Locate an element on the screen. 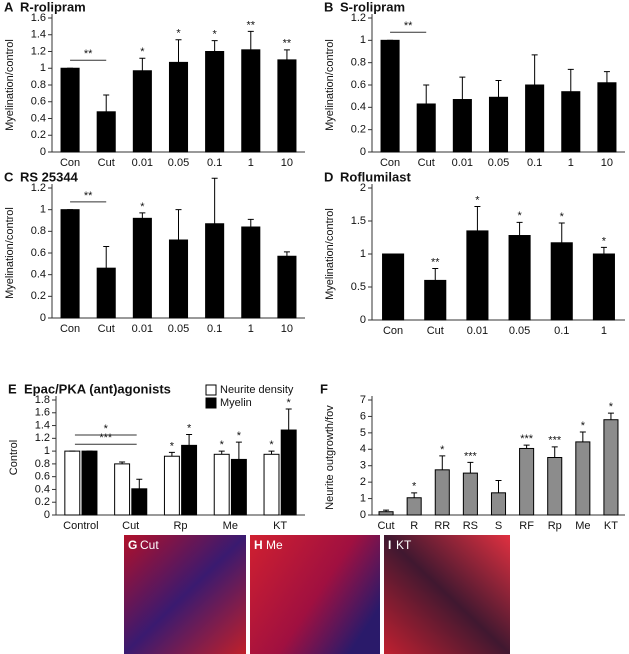 The height and width of the screenshot is (654, 629). image-label: KT is located at coordinates (404, 545).